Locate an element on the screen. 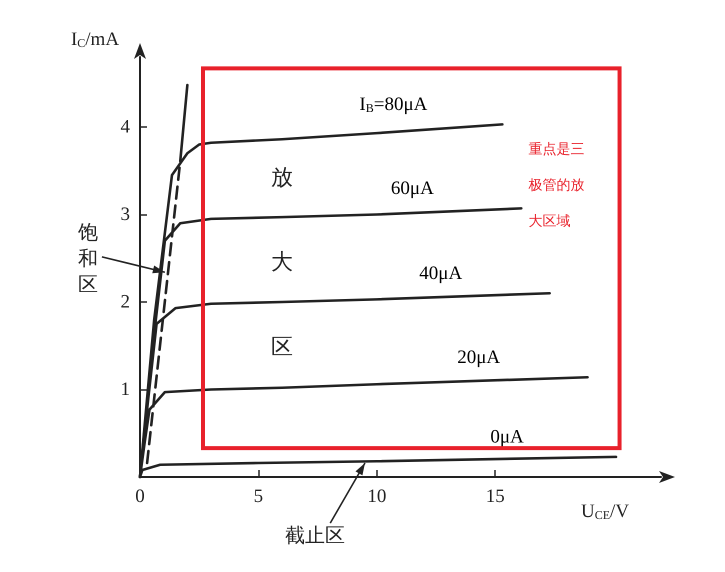 Image resolution: width=725 pixels, height=572 pixels. series-label: 40μA is located at coordinates (440, 273).